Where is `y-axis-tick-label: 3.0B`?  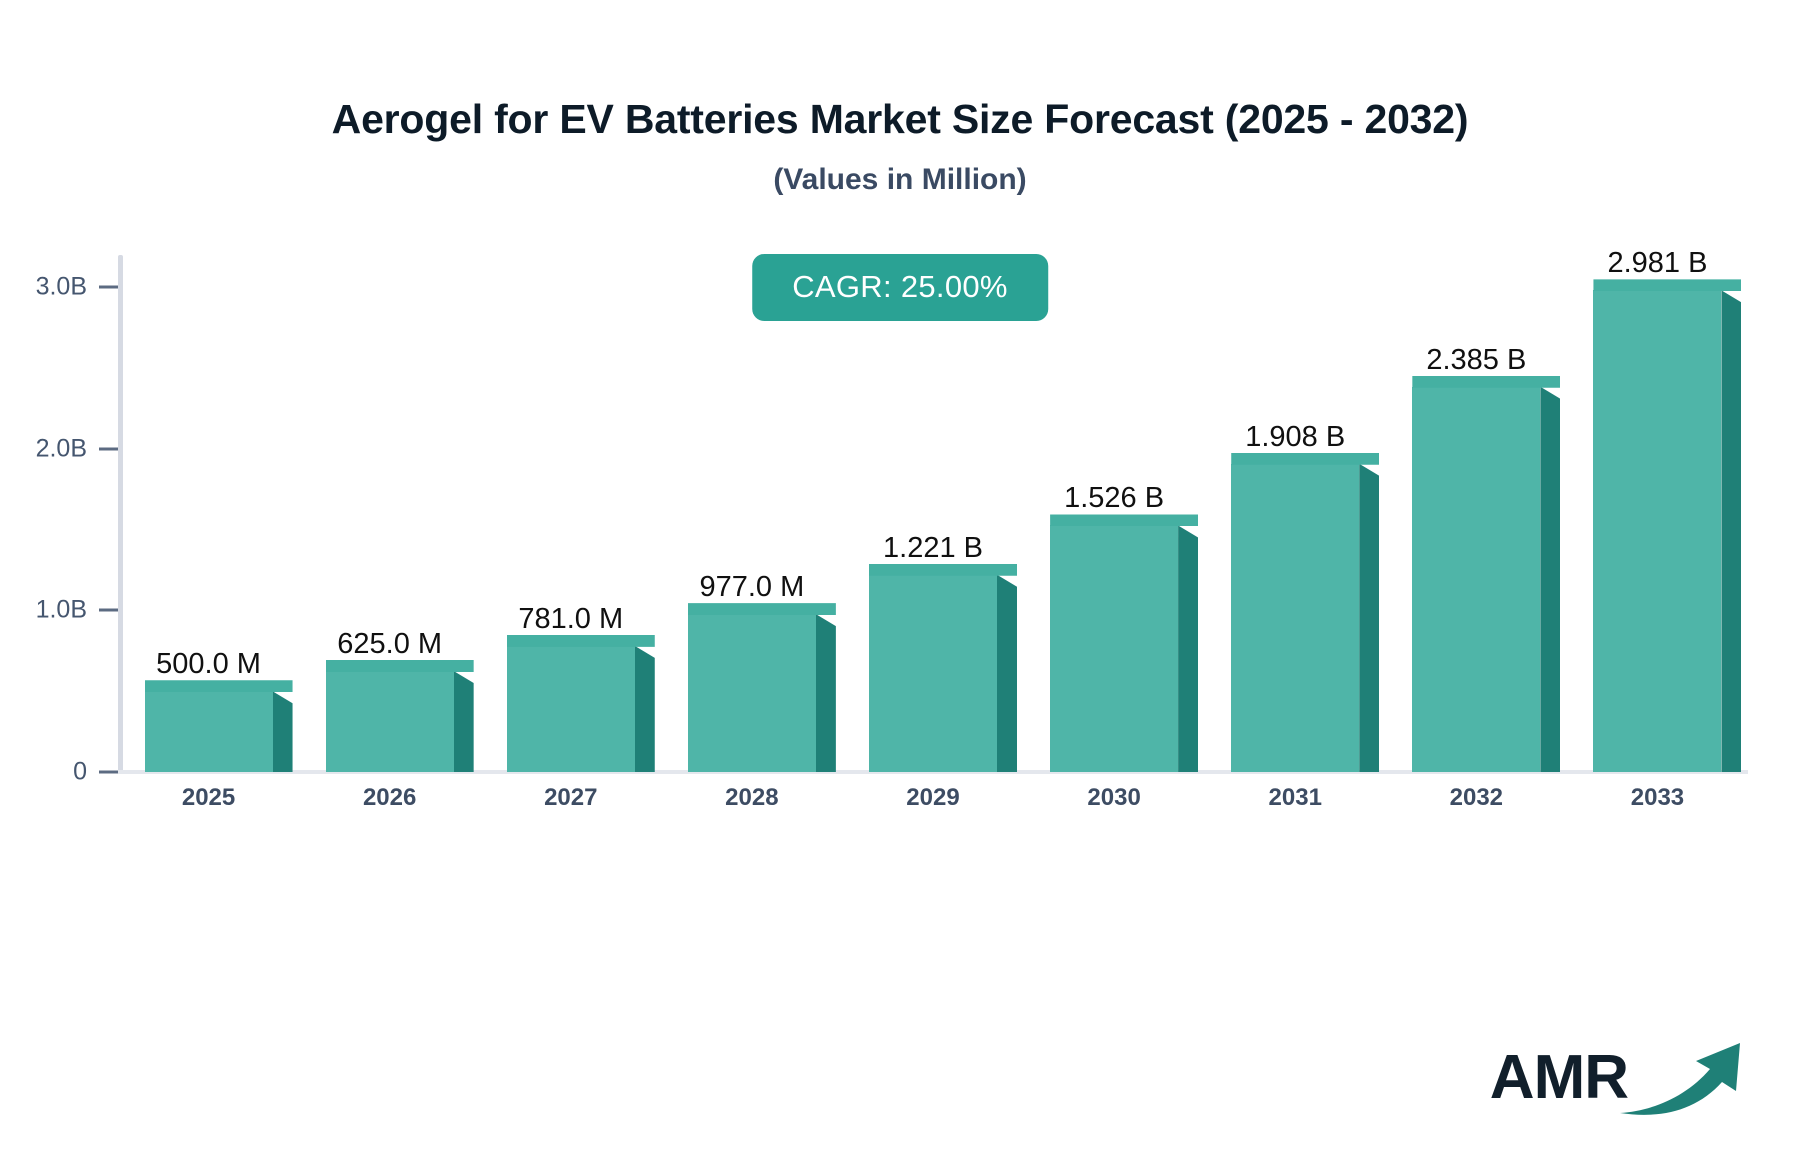
y-axis-tick-label: 3.0B is located at coordinates (61, 286).